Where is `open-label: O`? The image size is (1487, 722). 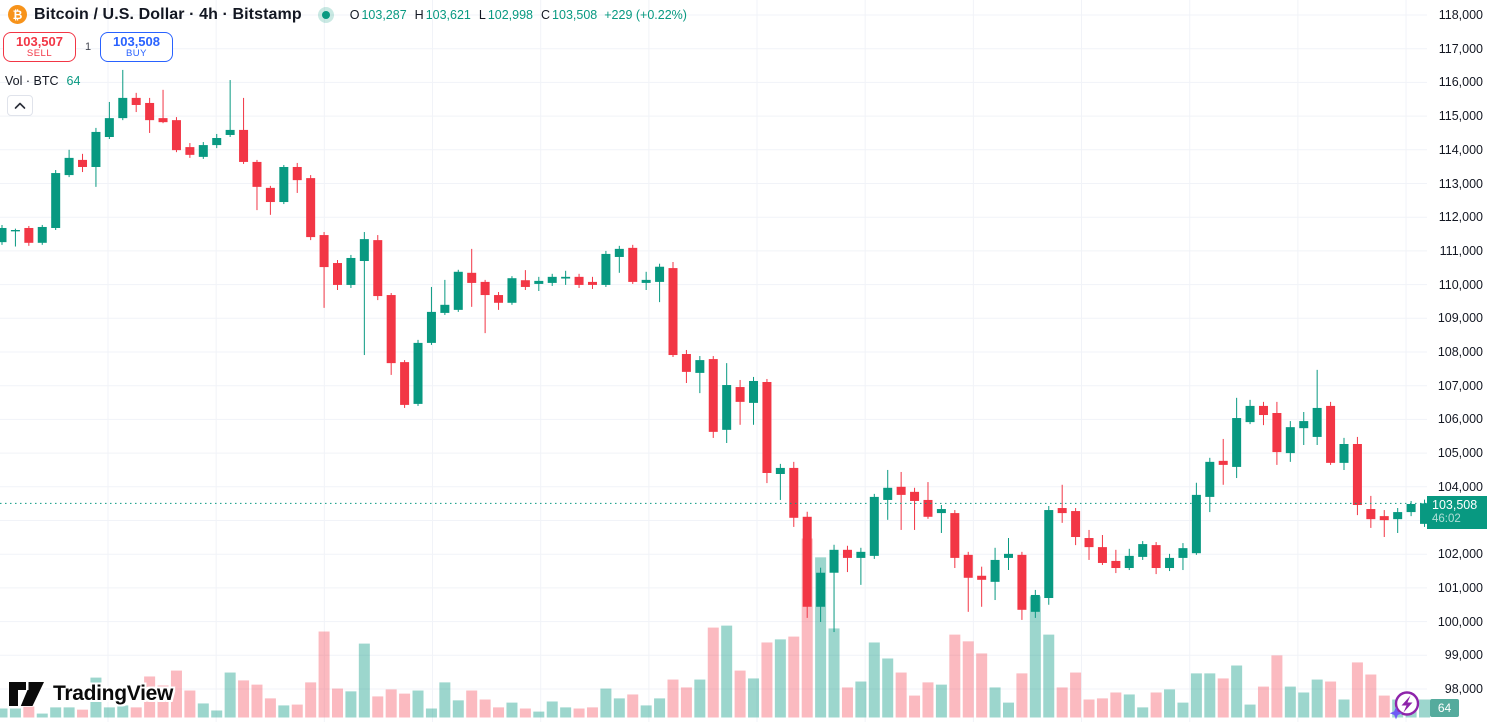
open-label: O is located at coordinates (354, 14).